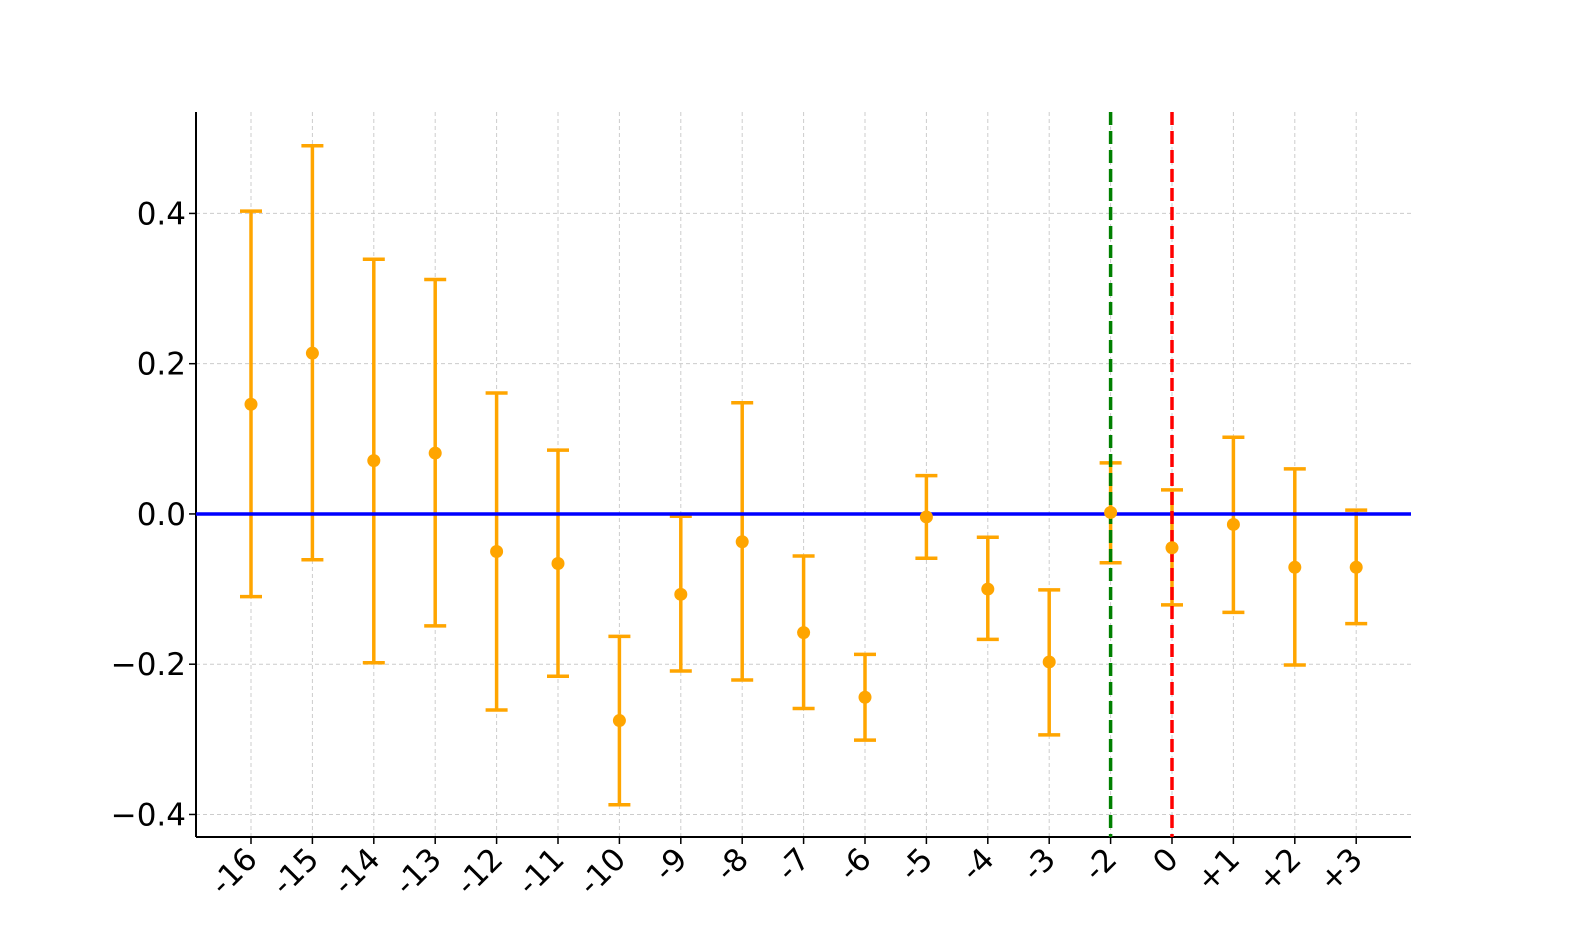  What do you see at coordinates (1039, 864) in the screenshot?
I see `x-tick-label: -3` at bounding box center [1039, 864].